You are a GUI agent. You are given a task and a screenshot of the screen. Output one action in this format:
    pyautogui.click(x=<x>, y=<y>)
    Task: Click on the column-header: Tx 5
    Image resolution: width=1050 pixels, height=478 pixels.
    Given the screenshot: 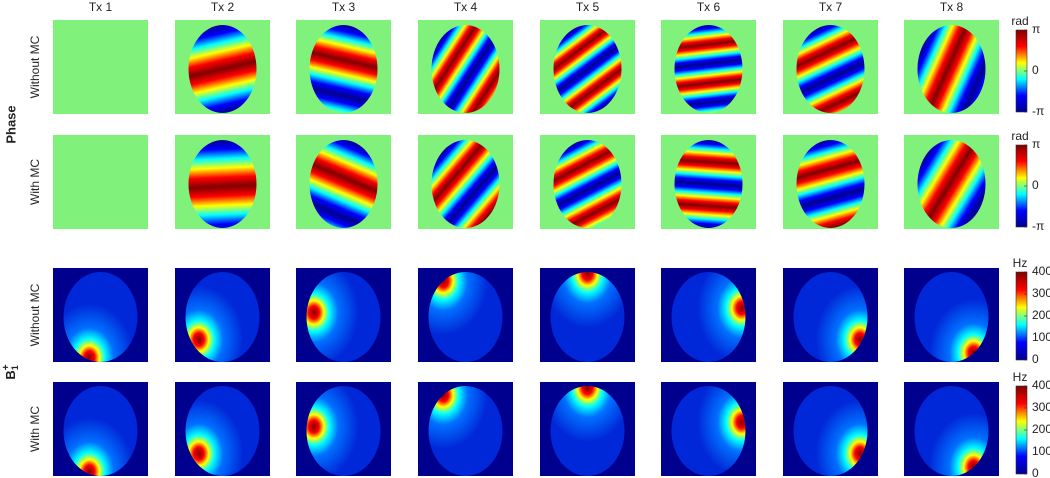 What is the action you would take?
    pyautogui.click(x=588, y=7)
    